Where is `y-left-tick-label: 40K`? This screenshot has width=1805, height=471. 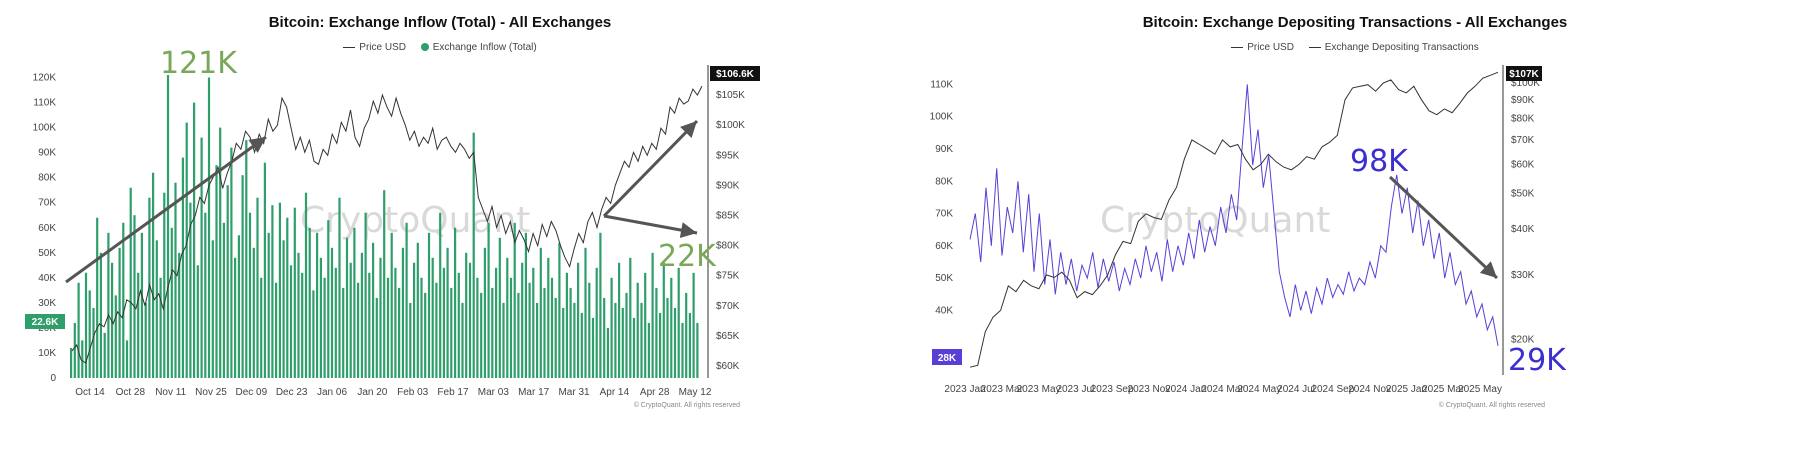 y-left-tick-label: 40K is located at coordinates (944, 310).